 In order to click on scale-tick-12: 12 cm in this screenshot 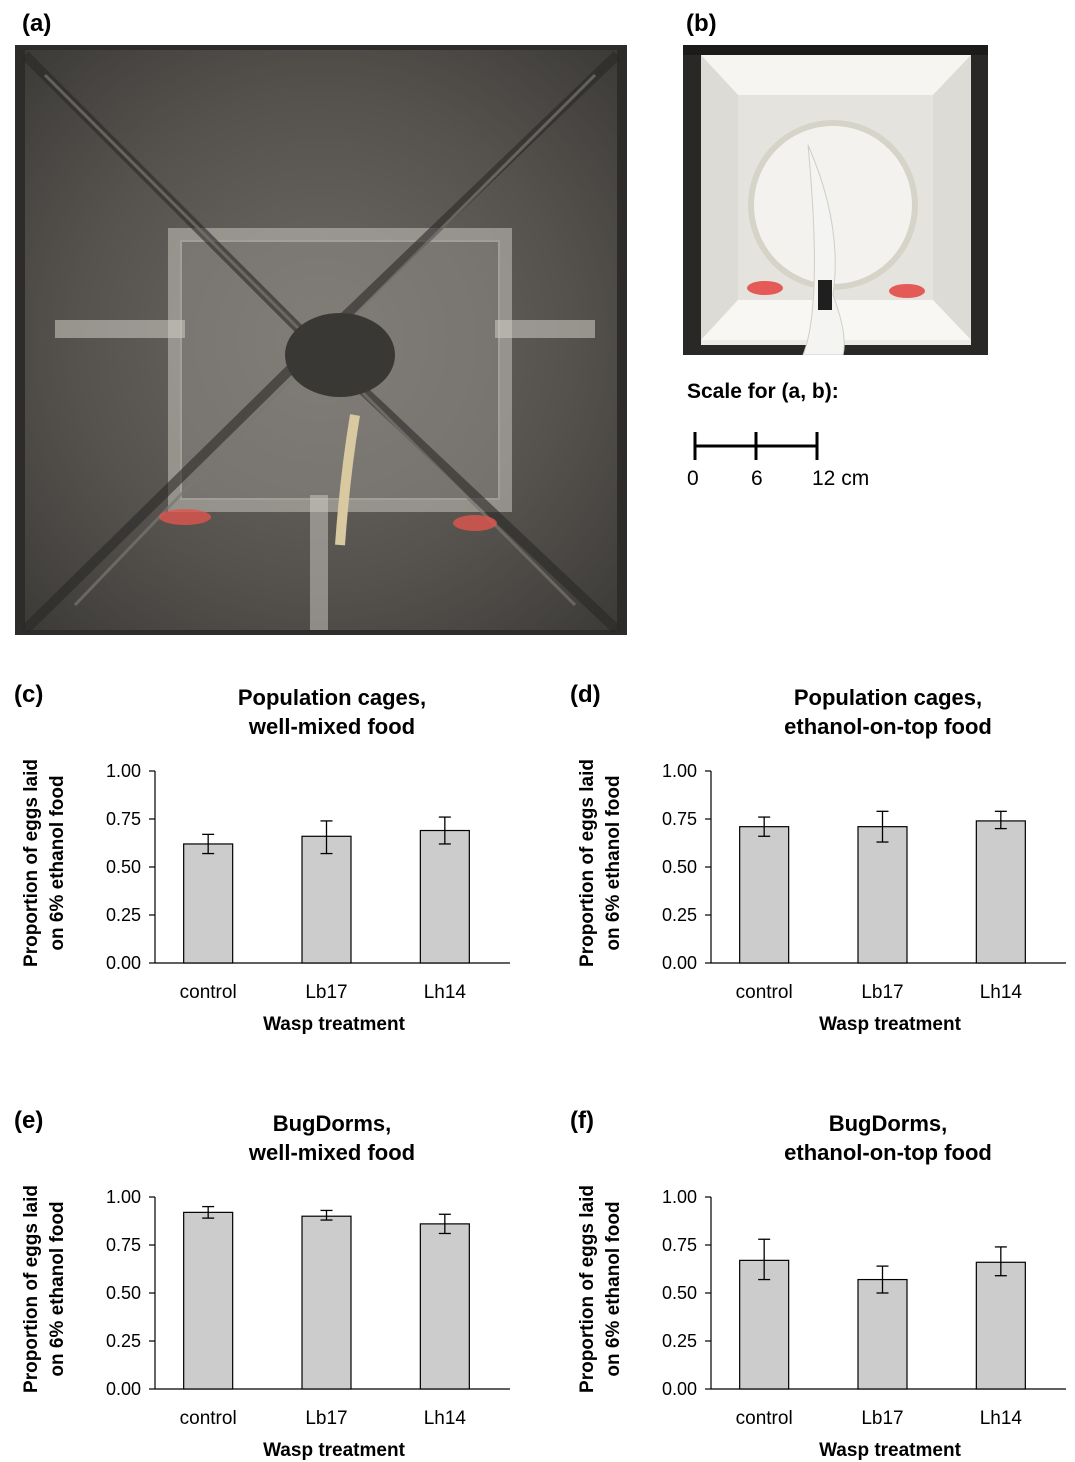, I will do `click(841, 478)`.